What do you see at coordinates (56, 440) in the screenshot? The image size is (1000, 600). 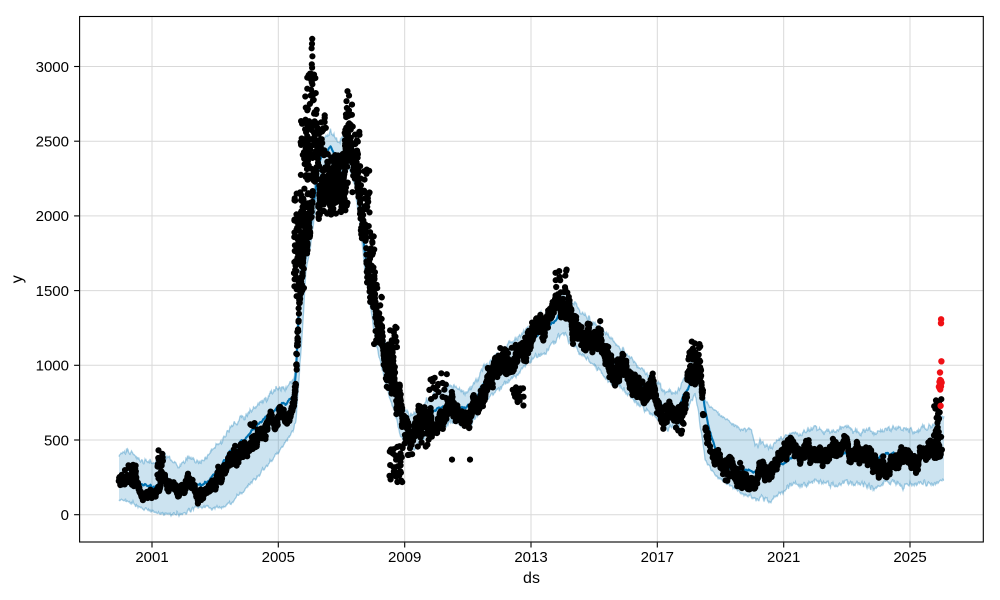 I see `svg-text: 500` at bounding box center [56, 440].